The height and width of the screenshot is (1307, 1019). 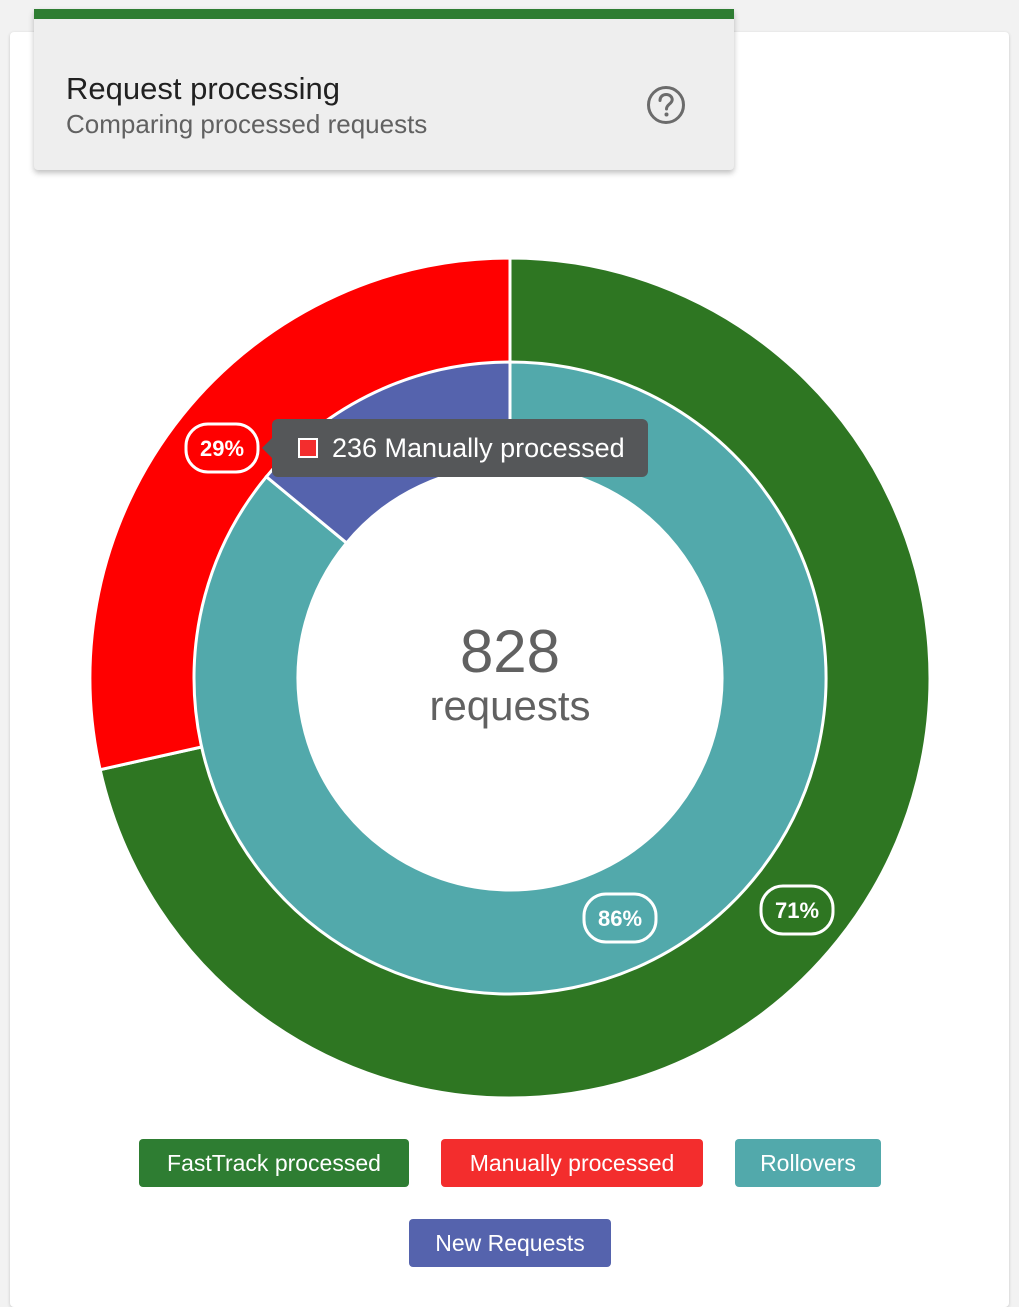 I want to click on chart-subtitle: Comparing processed requests, so click(x=247, y=124).